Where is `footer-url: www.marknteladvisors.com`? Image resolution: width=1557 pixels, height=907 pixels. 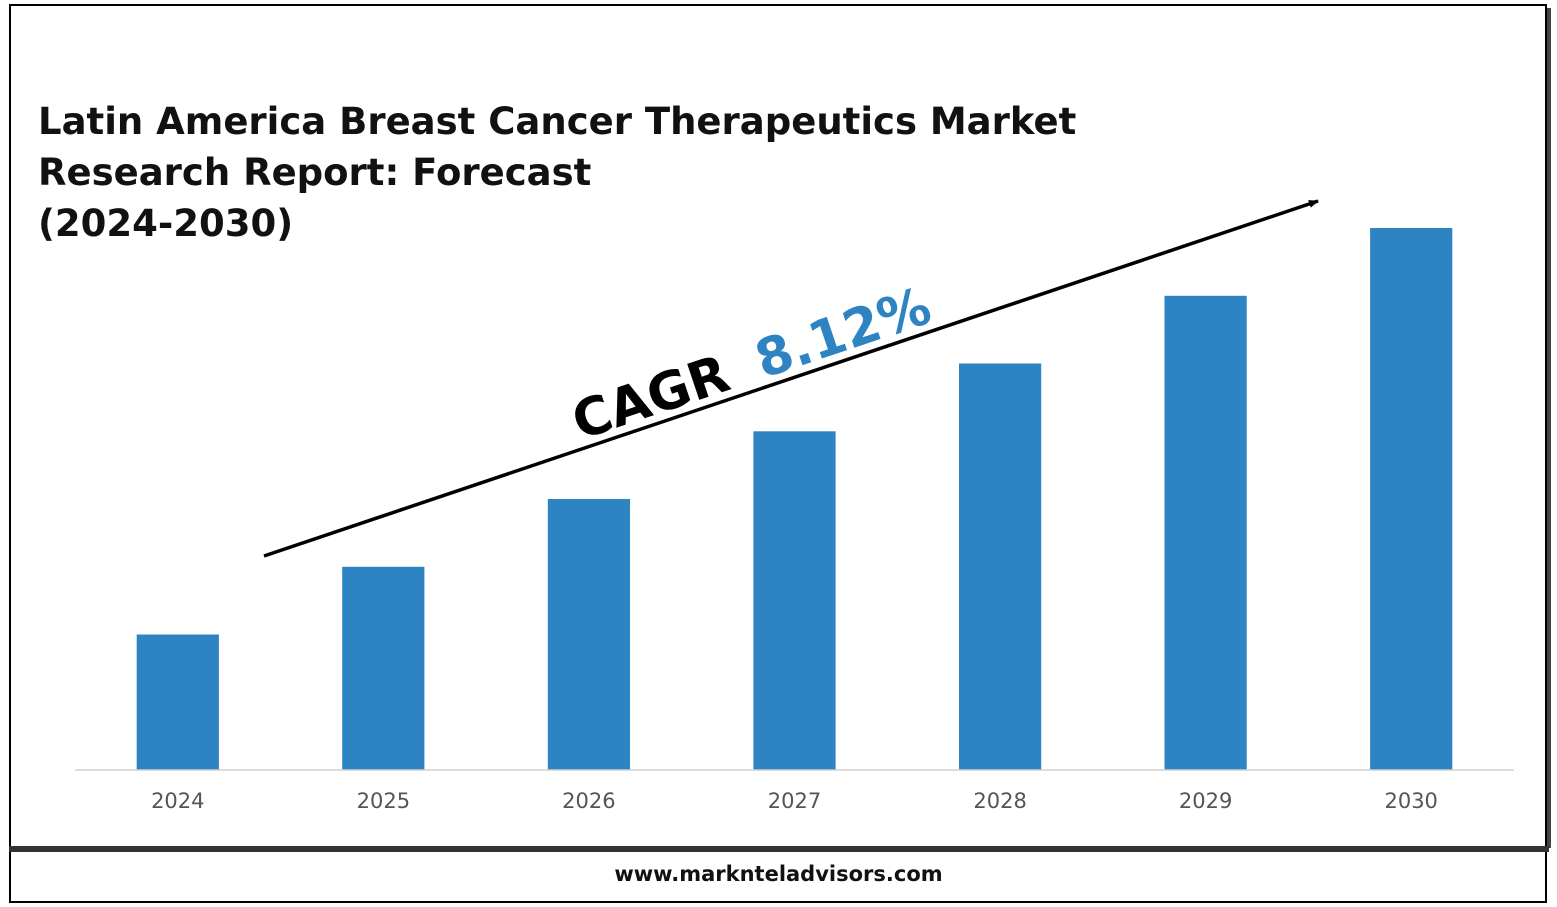 footer-url: www.marknteladvisors.com is located at coordinates (778, 874).